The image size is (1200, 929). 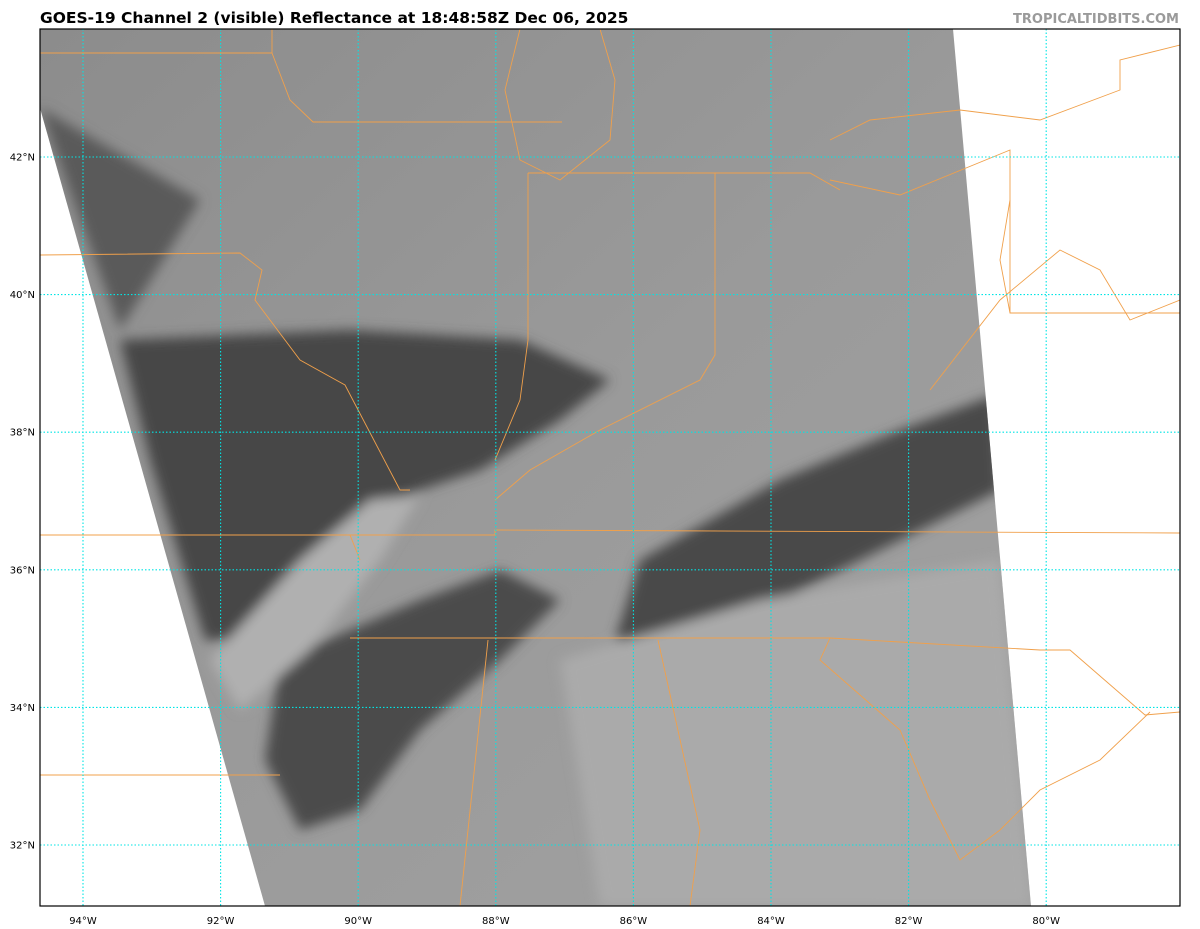 What do you see at coordinates (909, 921) in the screenshot?
I see `longitude-label: 82°W` at bounding box center [909, 921].